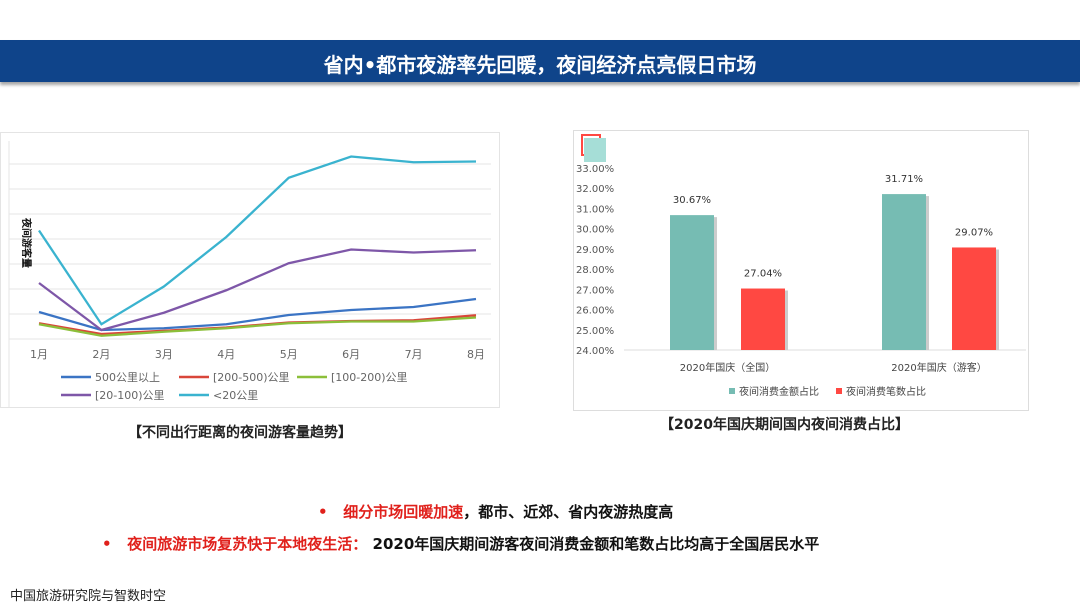 This screenshot has height=608, width=1080. I want to click on y-tick-label: 33.00%, so click(595, 169).